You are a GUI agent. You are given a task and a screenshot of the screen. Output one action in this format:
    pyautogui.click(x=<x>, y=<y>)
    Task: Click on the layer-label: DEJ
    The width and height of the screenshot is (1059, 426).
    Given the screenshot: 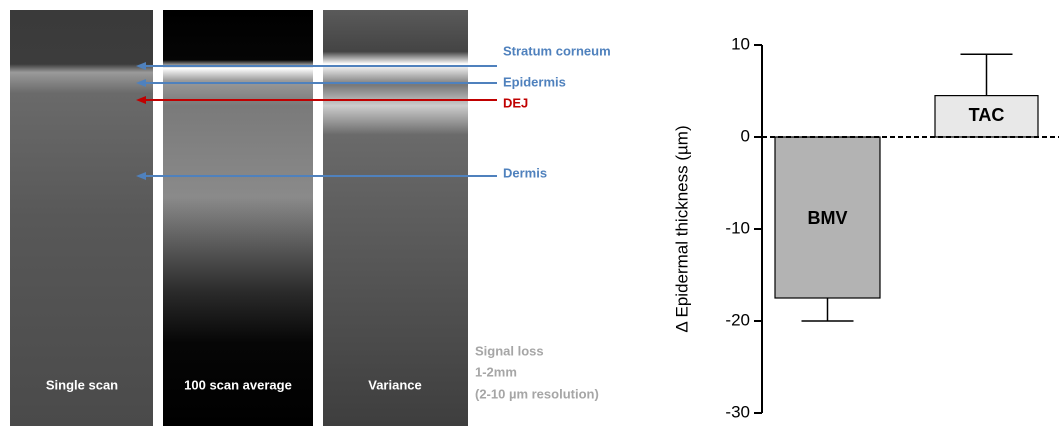 What is the action you would take?
    pyautogui.click(x=515, y=102)
    